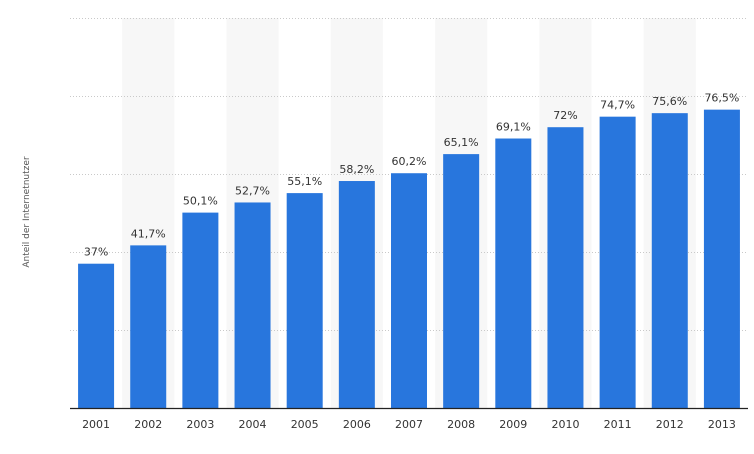  What do you see at coordinates (409, 290) in the screenshot?
I see `bar-2007` at bounding box center [409, 290].